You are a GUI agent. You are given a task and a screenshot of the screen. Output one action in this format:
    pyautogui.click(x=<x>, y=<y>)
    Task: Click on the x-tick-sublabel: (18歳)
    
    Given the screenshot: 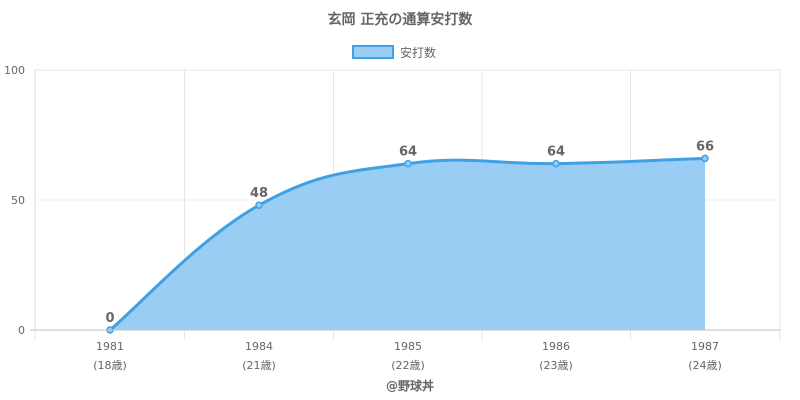 What is the action you would take?
    pyautogui.click(x=110, y=365)
    